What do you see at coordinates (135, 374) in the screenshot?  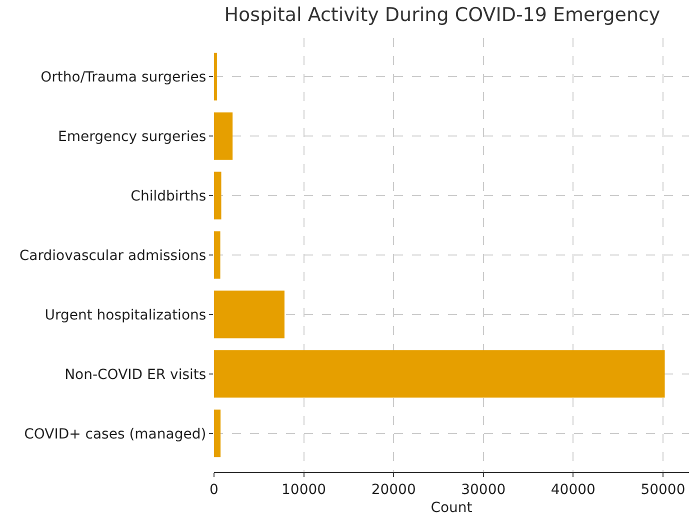 I see `y-tick-label: Non-COVID ER visits` at bounding box center [135, 374].